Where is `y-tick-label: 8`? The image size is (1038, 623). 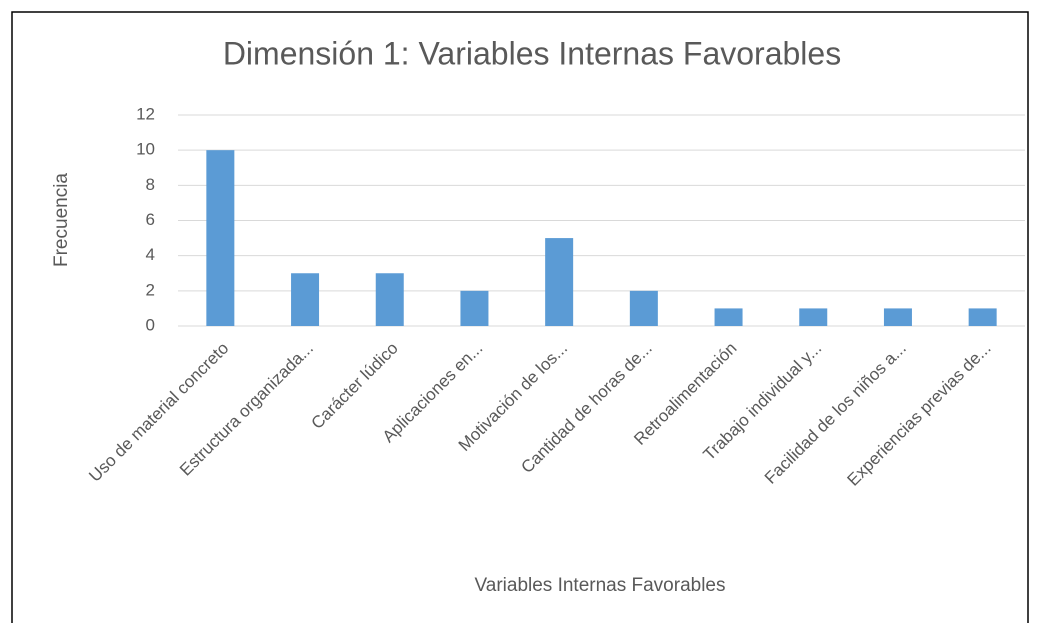
y-tick-label: 8 is located at coordinates (150, 184).